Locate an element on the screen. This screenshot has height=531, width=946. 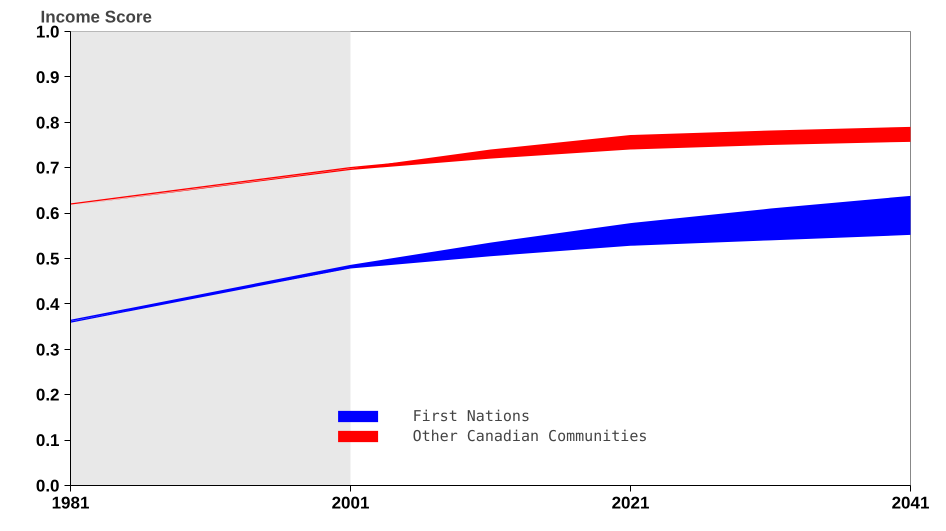
x-tick-label: 2021 is located at coordinates (631, 503).